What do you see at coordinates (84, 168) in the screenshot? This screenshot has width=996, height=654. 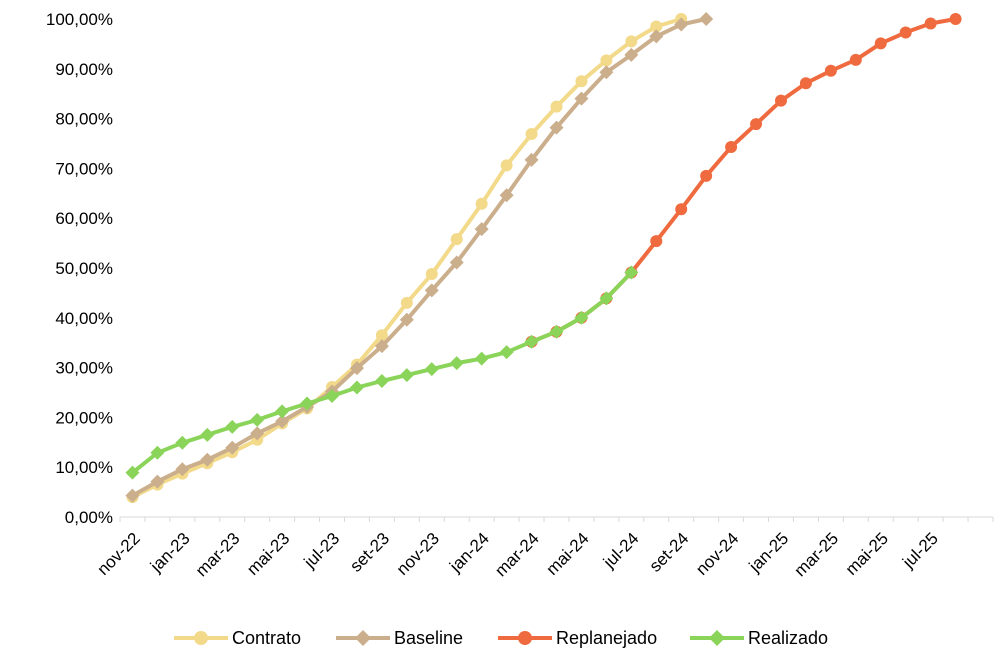 I see `y-tick-label: 70,00%` at bounding box center [84, 168].